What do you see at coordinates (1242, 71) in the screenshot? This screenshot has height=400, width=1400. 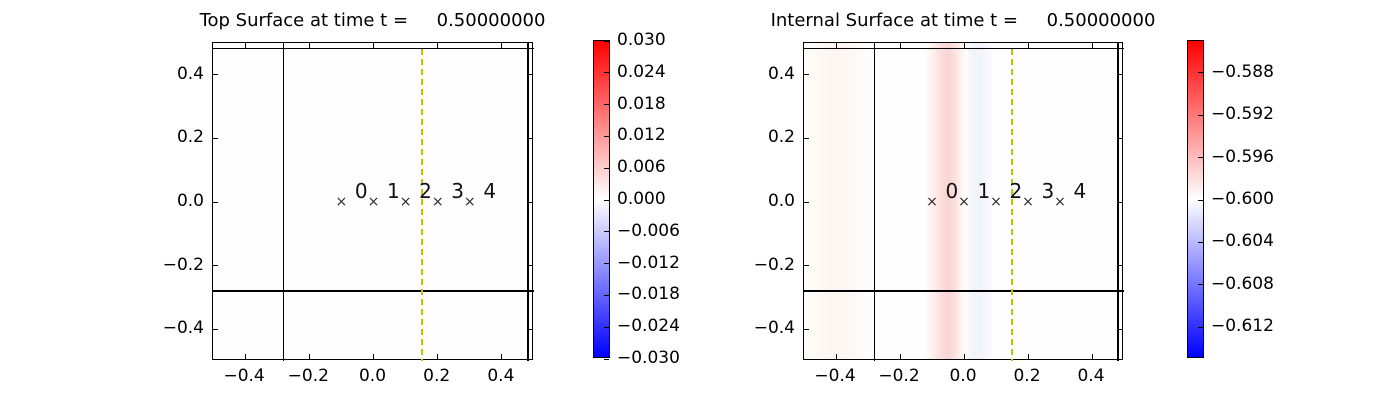 I see `colorbar-tick-label: −0.588` at bounding box center [1242, 71].